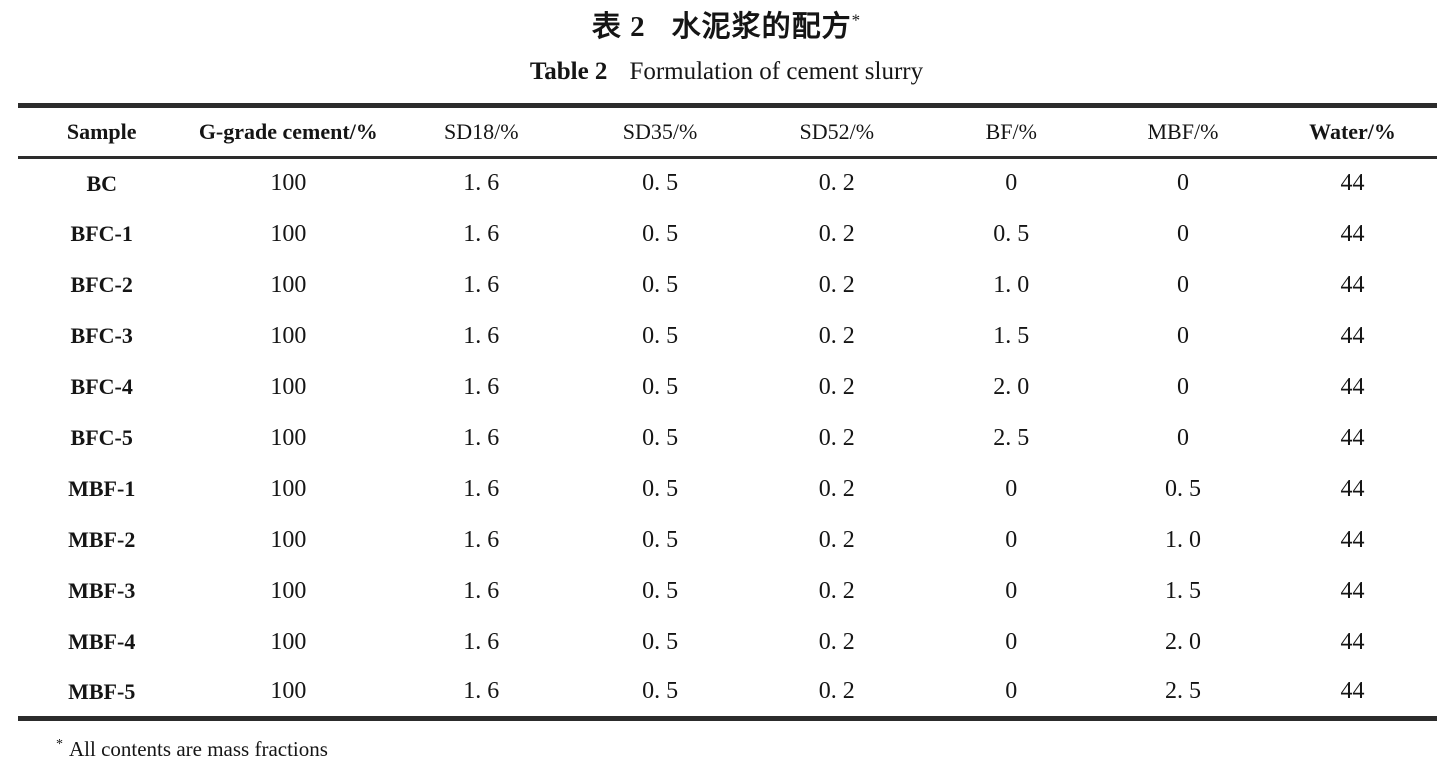 The image size is (1453, 777). I want to click on table-title-chinese: 表 2 水泥浆的配方*, so click(726, 27).